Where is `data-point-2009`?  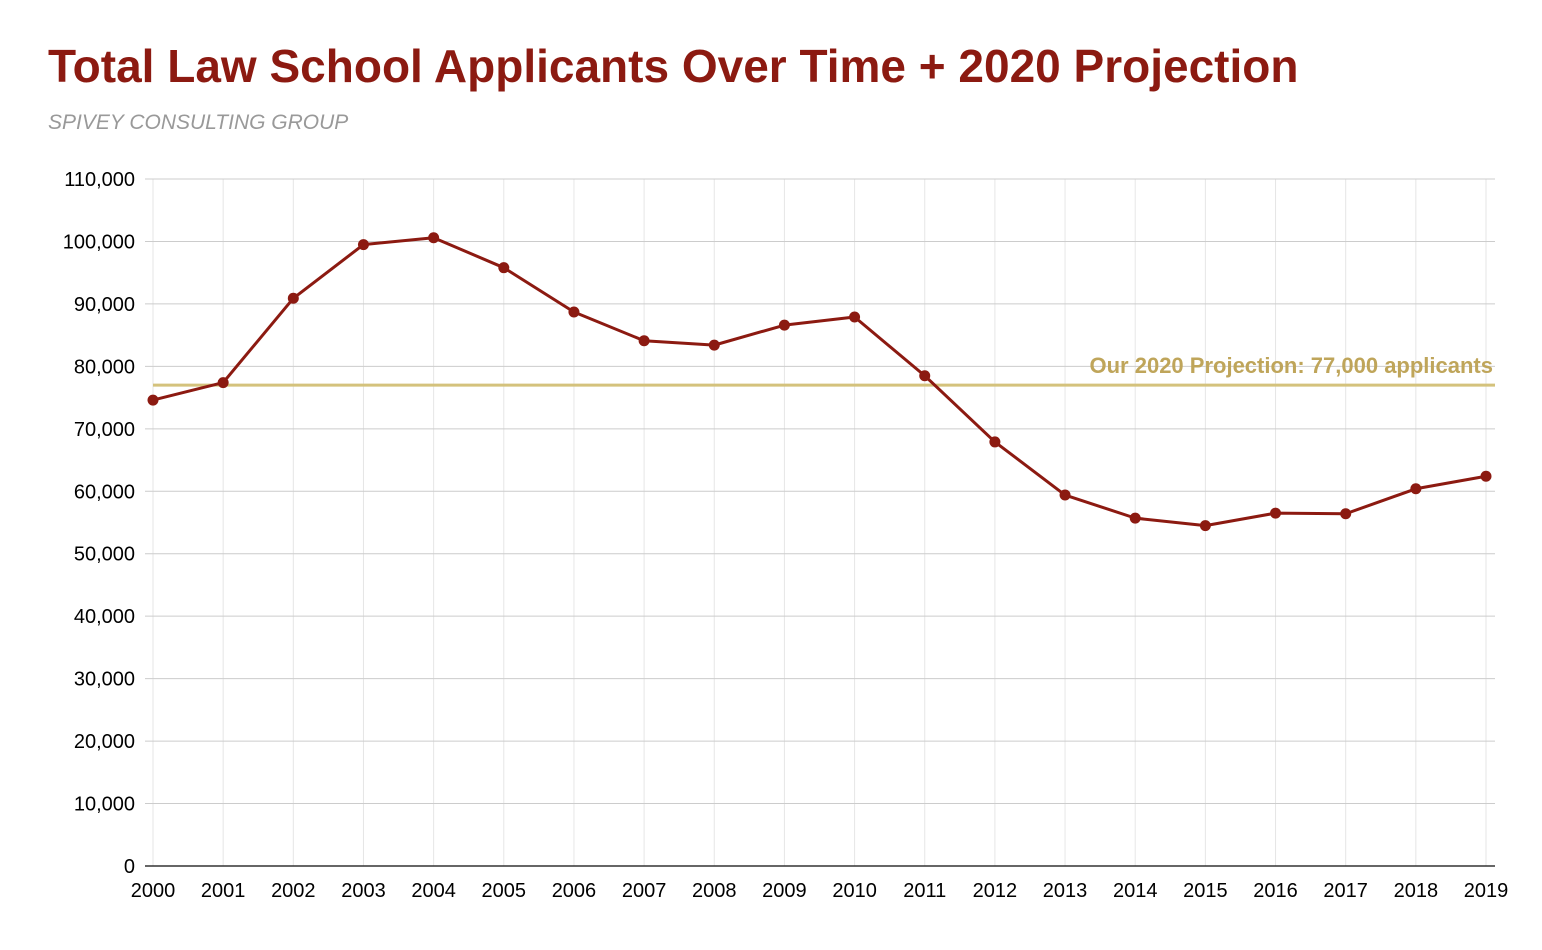 data-point-2009 is located at coordinates (784, 325).